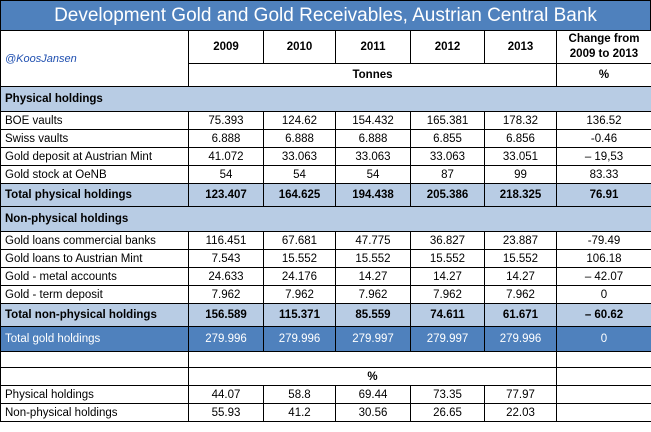 The width and height of the screenshot is (651, 432). What do you see at coordinates (447, 240) in the screenshot?
I see `value-cell: 36.827` at bounding box center [447, 240].